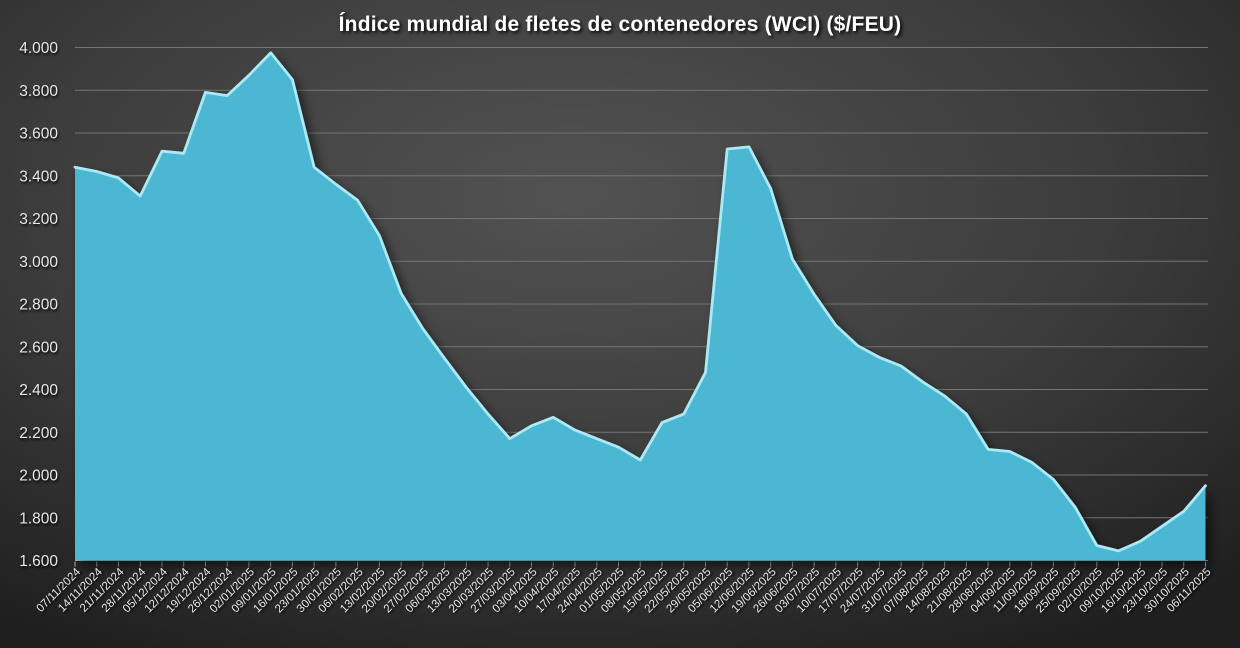 This screenshot has height=648, width=1240. I want to click on y-axis-label: 1.800, so click(38, 518).